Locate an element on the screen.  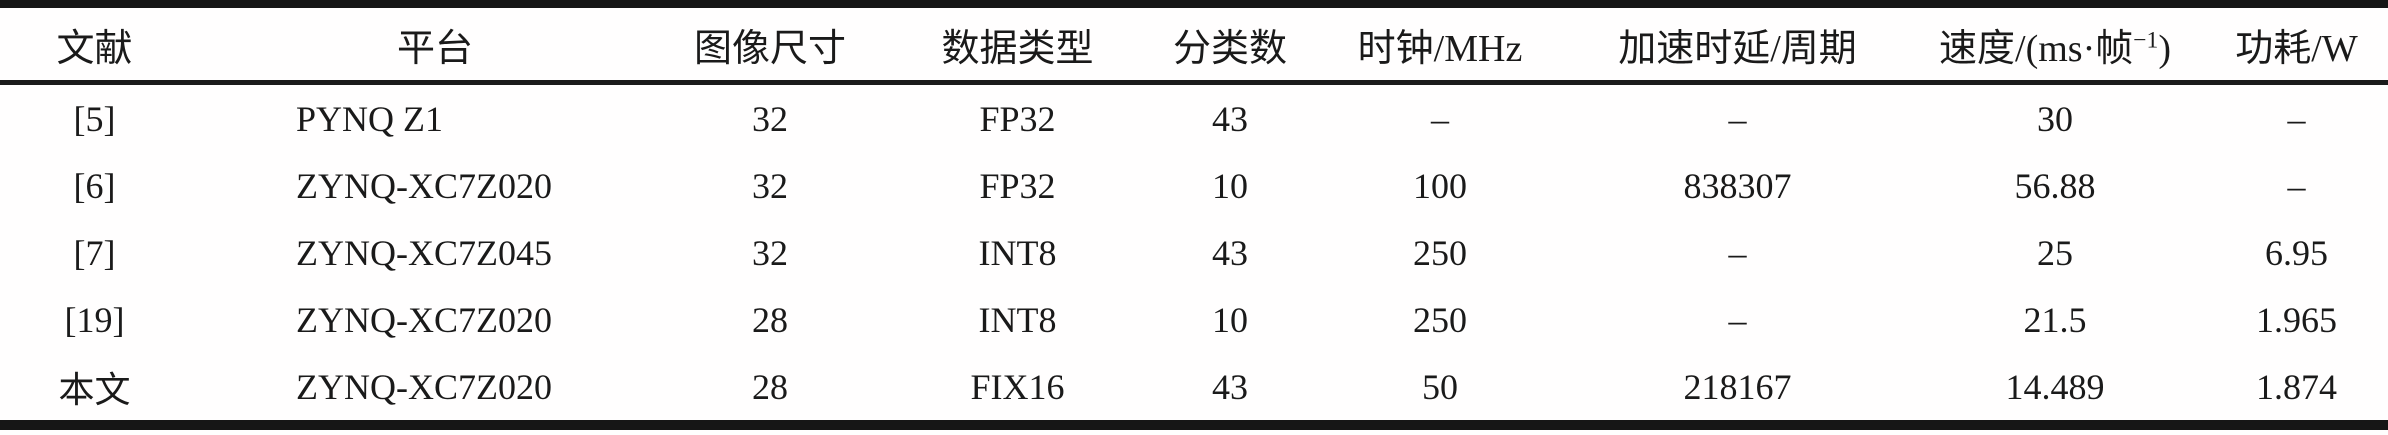
cell-speed: 56.88 is located at coordinates (2055, 185).